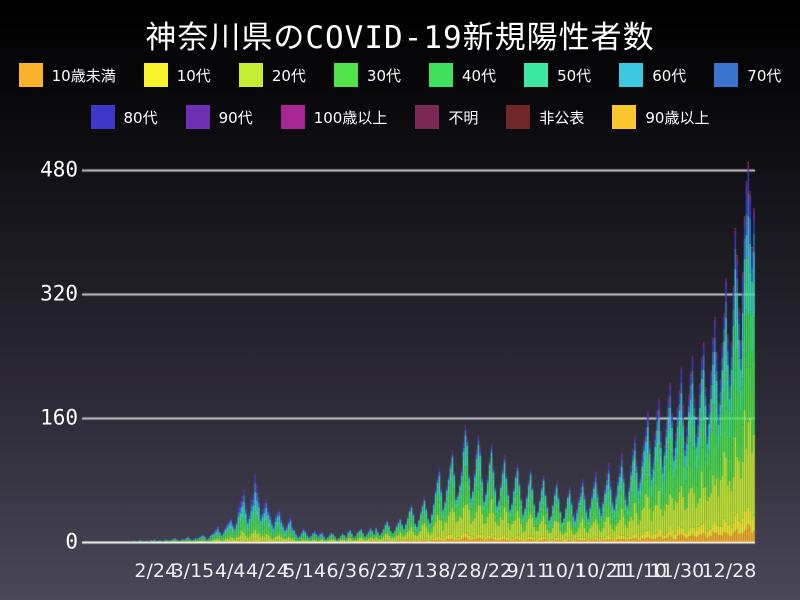 The width and height of the screenshot is (800, 600). I want to click on x-axis-tick-label: 12/28, so click(729, 571).